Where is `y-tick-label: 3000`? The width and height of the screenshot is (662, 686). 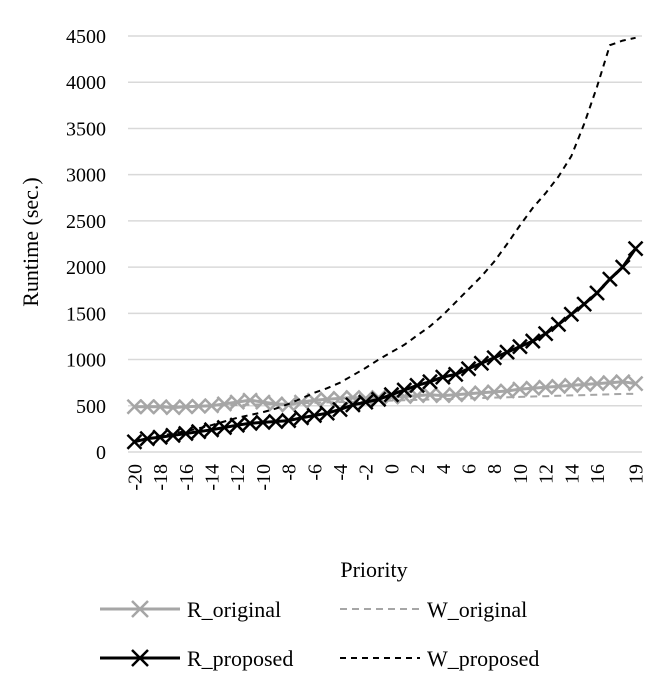
y-tick-label: 3000 is located at coordinates (86, 176).